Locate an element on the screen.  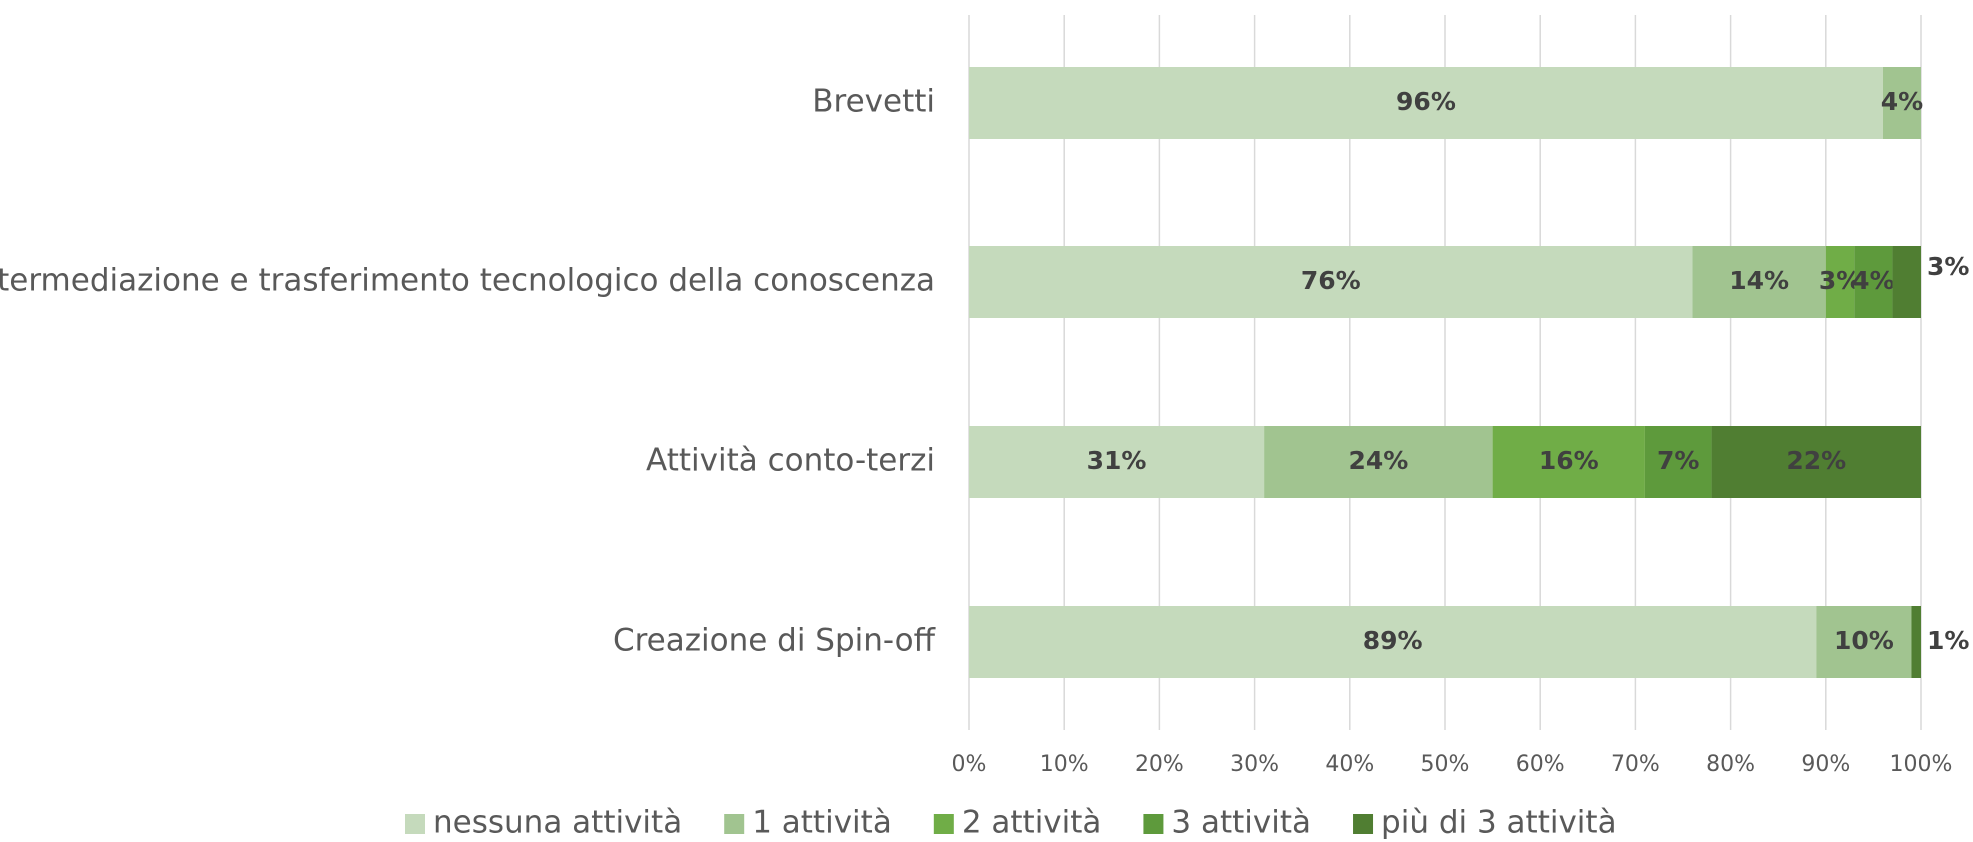
data-label: 10% is located at coordinates (1864, 640).